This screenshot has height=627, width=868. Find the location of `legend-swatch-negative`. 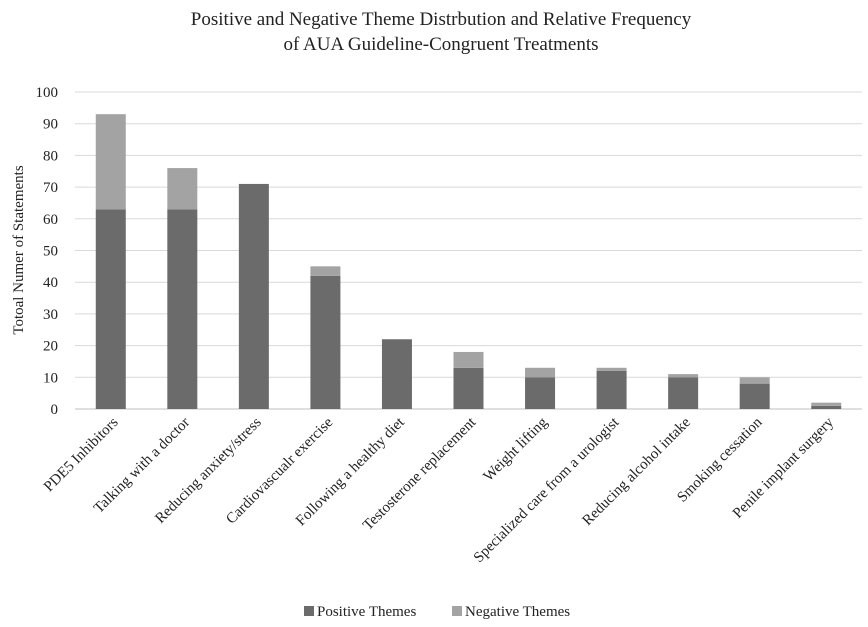

legend-swatch-negative is located at coordinates (457, 611).